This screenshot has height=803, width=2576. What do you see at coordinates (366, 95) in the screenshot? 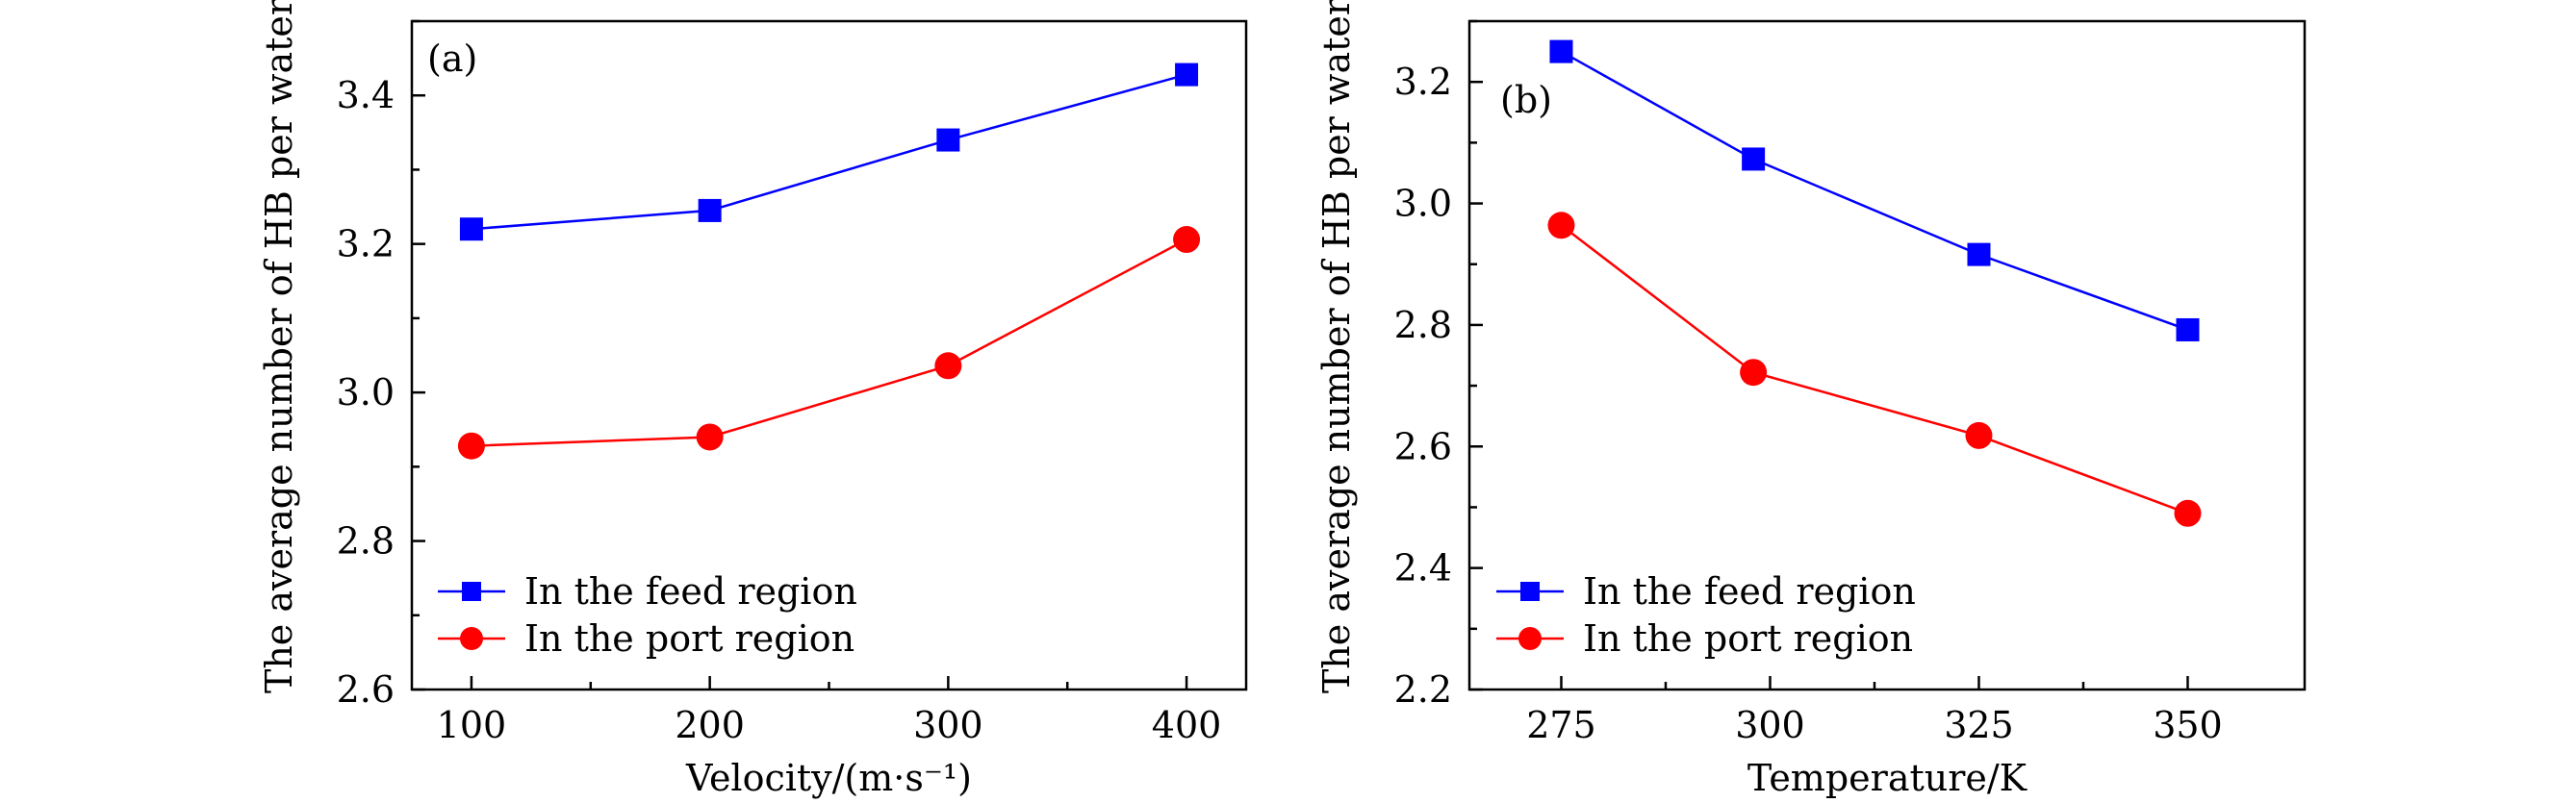
I see `y-tick-label: 3.4` at bounding box center [366, 95].